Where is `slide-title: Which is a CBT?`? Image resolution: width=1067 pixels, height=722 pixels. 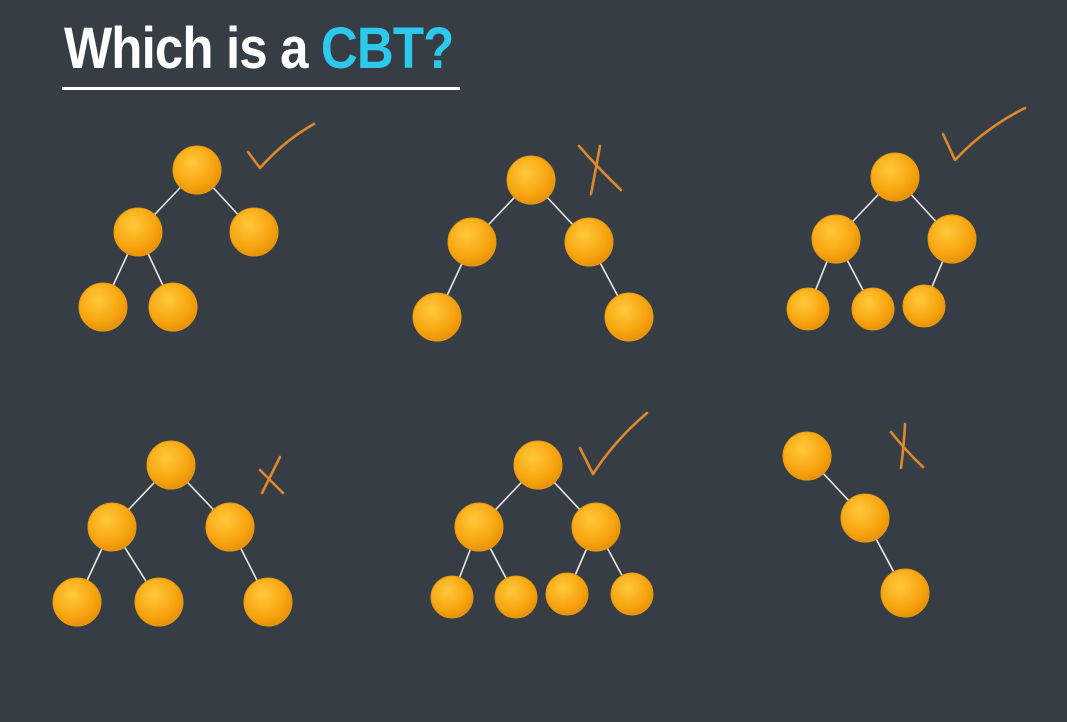 slide-title: Which is a CBT? is located at coordinates (259, 49).